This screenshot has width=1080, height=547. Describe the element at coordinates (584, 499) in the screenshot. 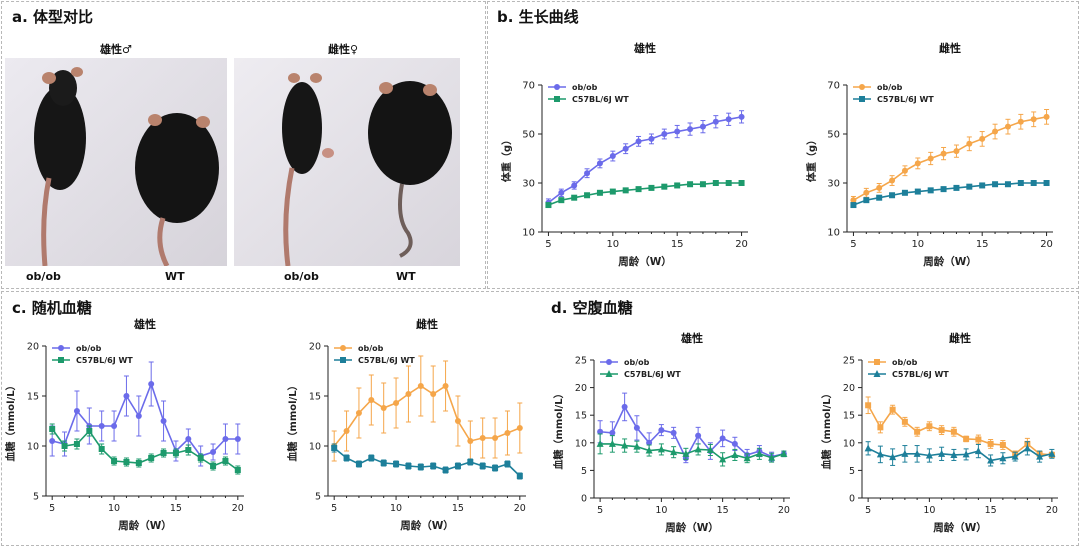

I see `y-tick-label: 0` at that location.